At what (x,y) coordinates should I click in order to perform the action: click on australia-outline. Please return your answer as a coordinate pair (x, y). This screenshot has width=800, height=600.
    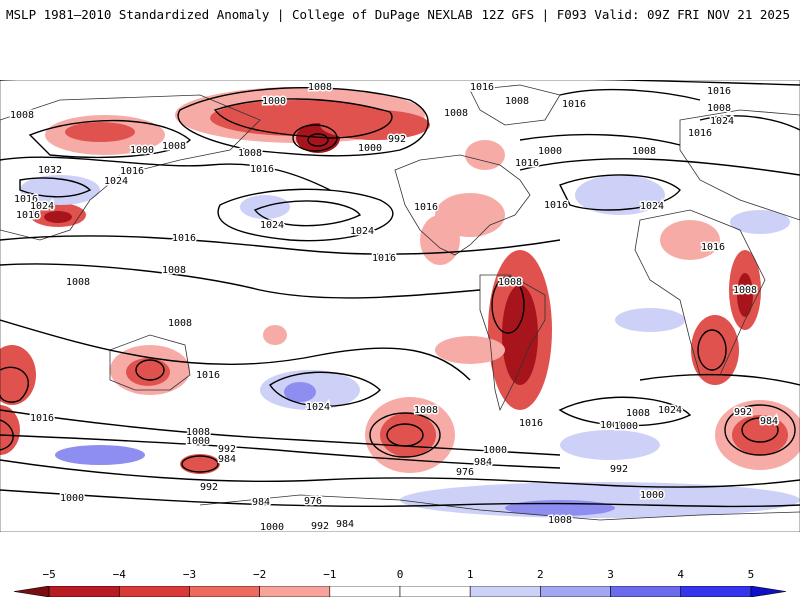
    Looking at the image, I should click on (150, 362).